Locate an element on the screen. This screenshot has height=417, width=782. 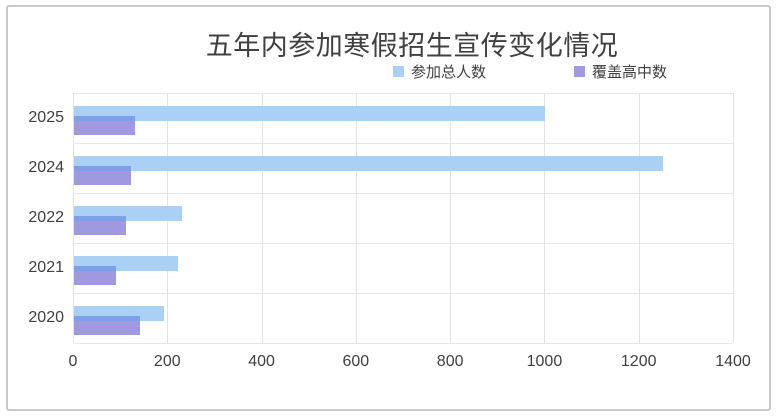
y-tick-label-2024: 2024 is located at coordinates (46, 167).